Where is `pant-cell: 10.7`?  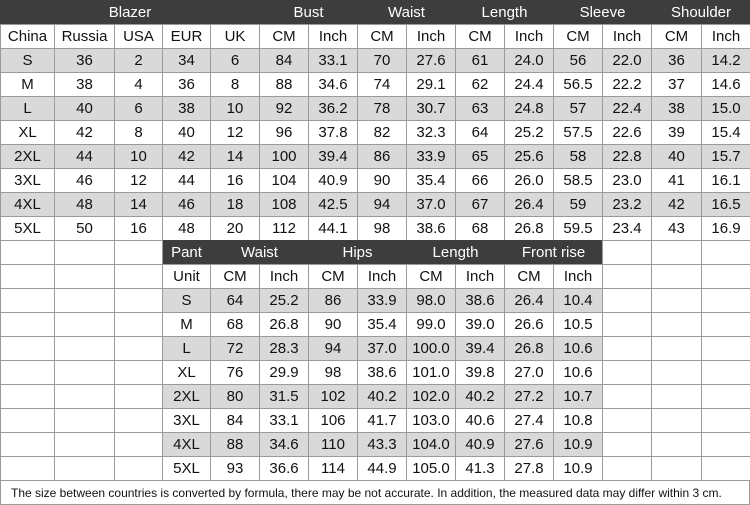 pant-cell: 10.7 is located at coordinates (578, 396).